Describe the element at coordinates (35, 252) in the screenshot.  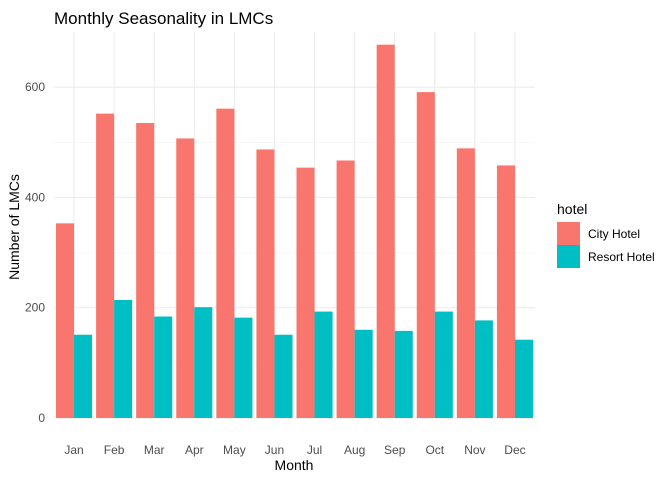
I see `y-axis-ticks: 0 200 400 600` at that location.